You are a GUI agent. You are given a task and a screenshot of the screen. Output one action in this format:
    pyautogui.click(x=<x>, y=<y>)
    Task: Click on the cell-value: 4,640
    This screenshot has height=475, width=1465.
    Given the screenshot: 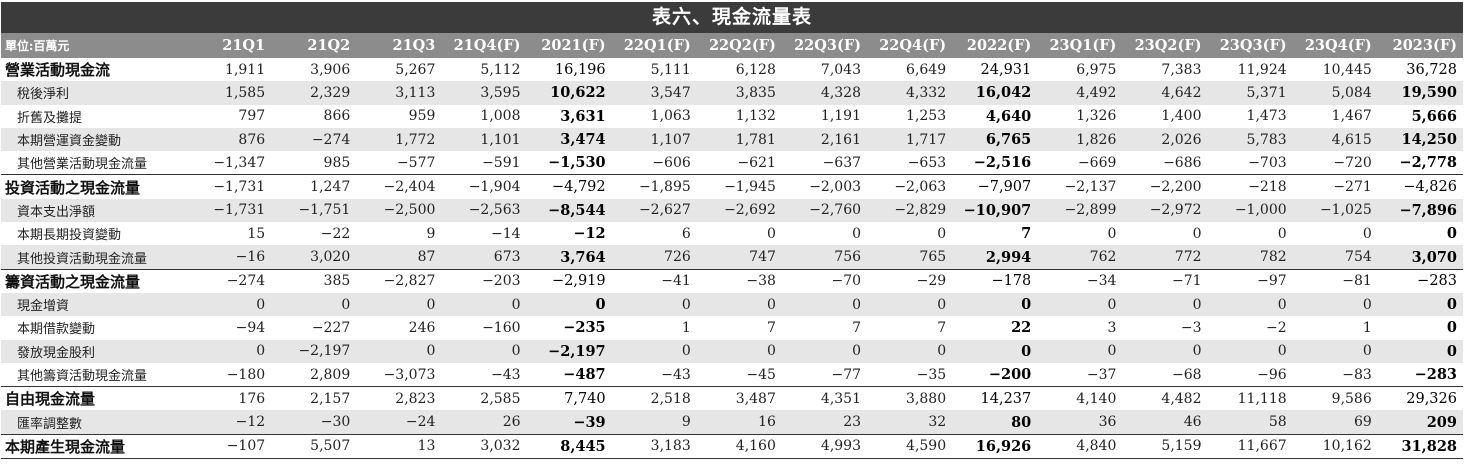 What is the action you would take?
    pyautogui.click(x=1008, y=116)
    